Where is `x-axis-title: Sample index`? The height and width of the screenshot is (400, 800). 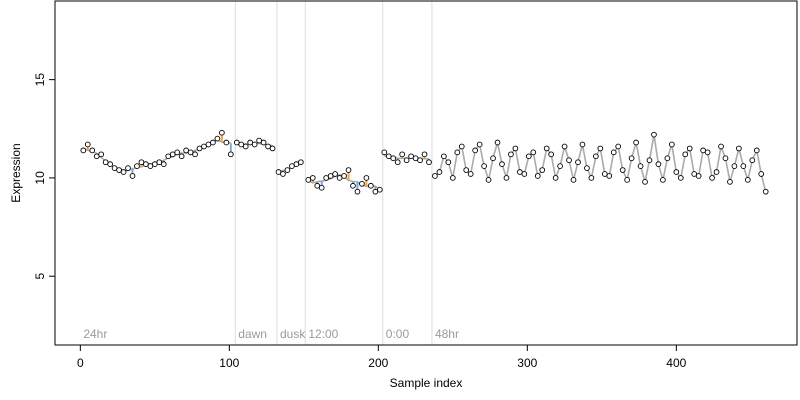 x-axis-title: Sample index is located at coordinates (426, 383).